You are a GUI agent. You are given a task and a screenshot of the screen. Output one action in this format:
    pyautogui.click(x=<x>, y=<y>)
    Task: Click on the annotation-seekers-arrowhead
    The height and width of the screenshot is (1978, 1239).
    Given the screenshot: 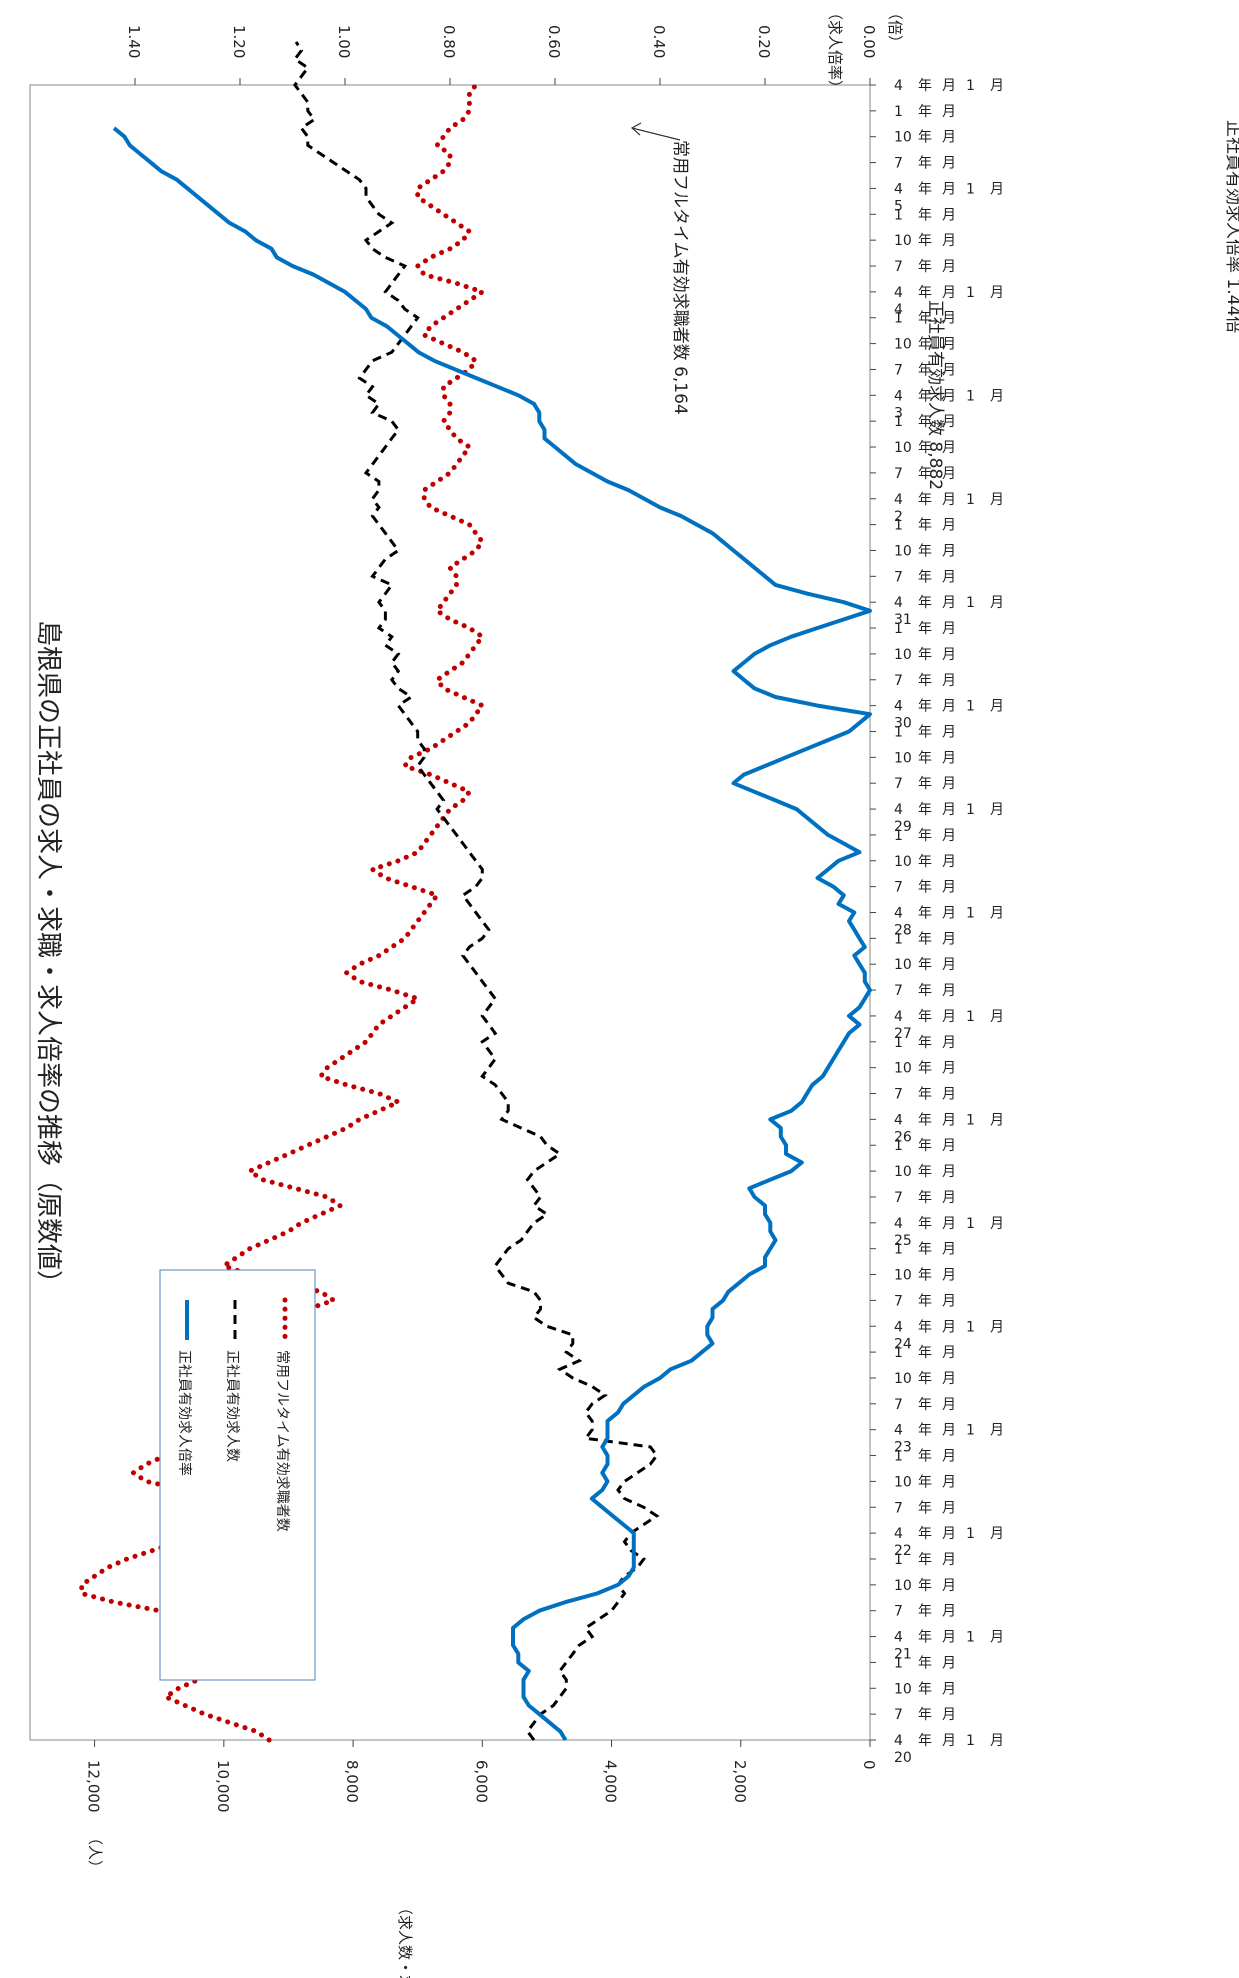 What is the action you would take?
    pyautogui.click(x=636, y=129)
    